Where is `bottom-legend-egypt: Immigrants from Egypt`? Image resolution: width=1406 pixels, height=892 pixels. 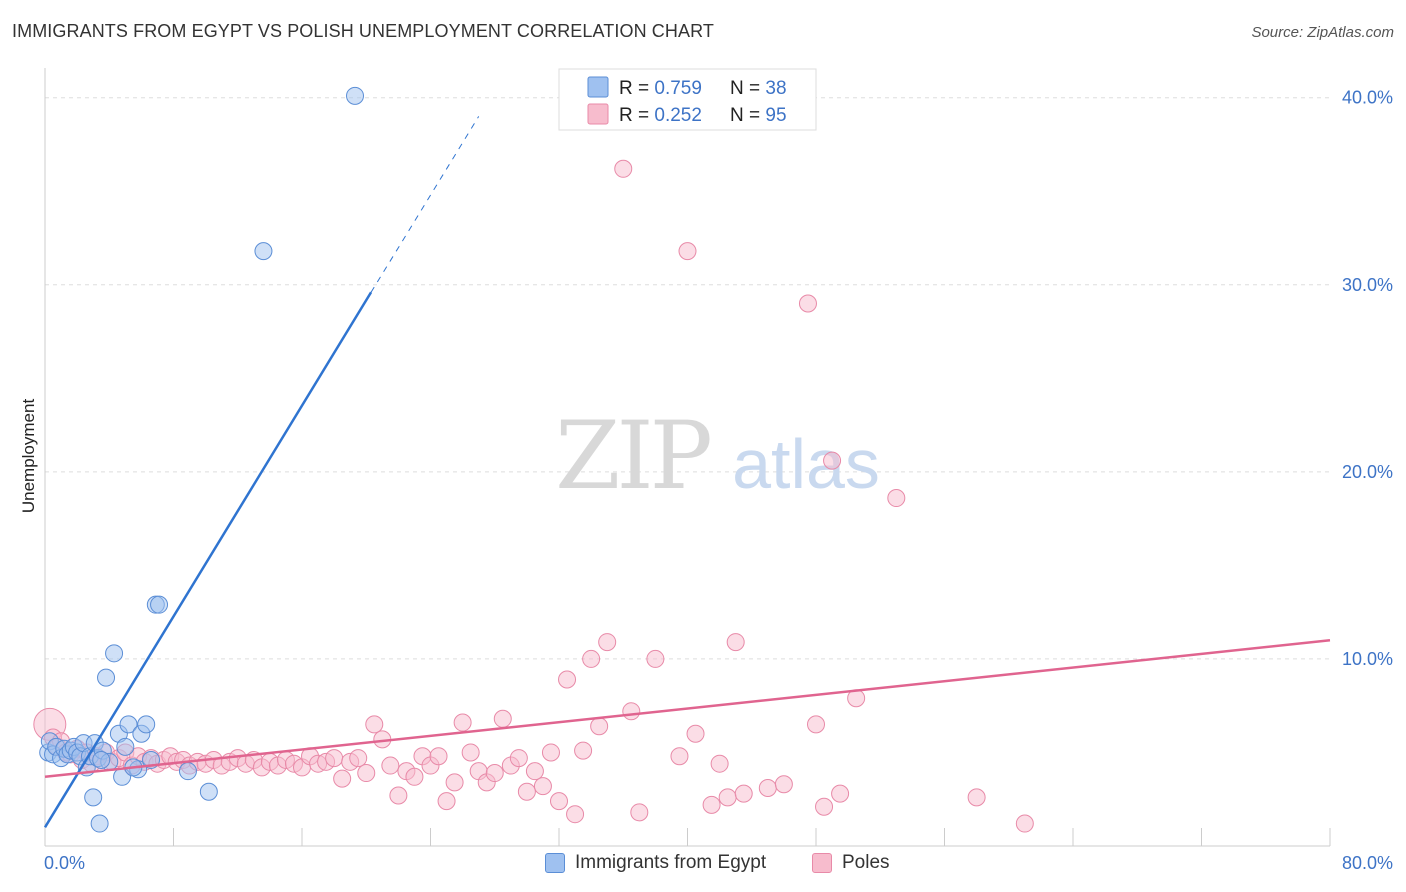
bottom-legend-egypt: Immigrants from Egypt is located at coordinates (655, 863).